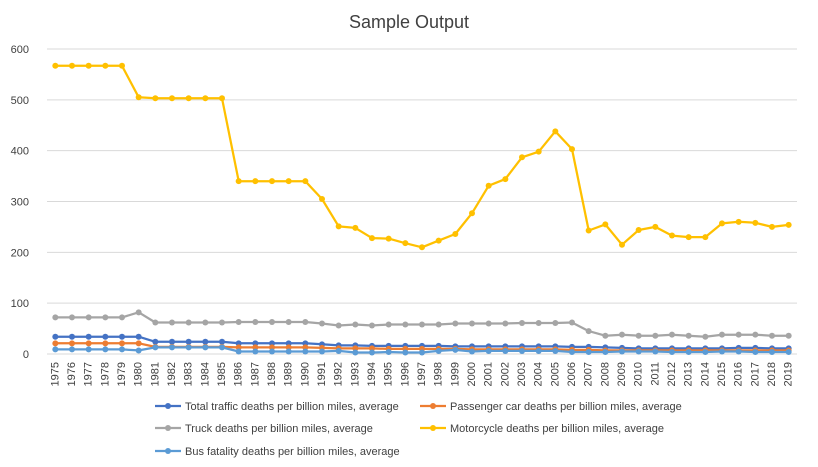 Image resolution: width=818 pixels, height=467 pixels. I want to click on x-tick-label: 1985, so click(222, 374).